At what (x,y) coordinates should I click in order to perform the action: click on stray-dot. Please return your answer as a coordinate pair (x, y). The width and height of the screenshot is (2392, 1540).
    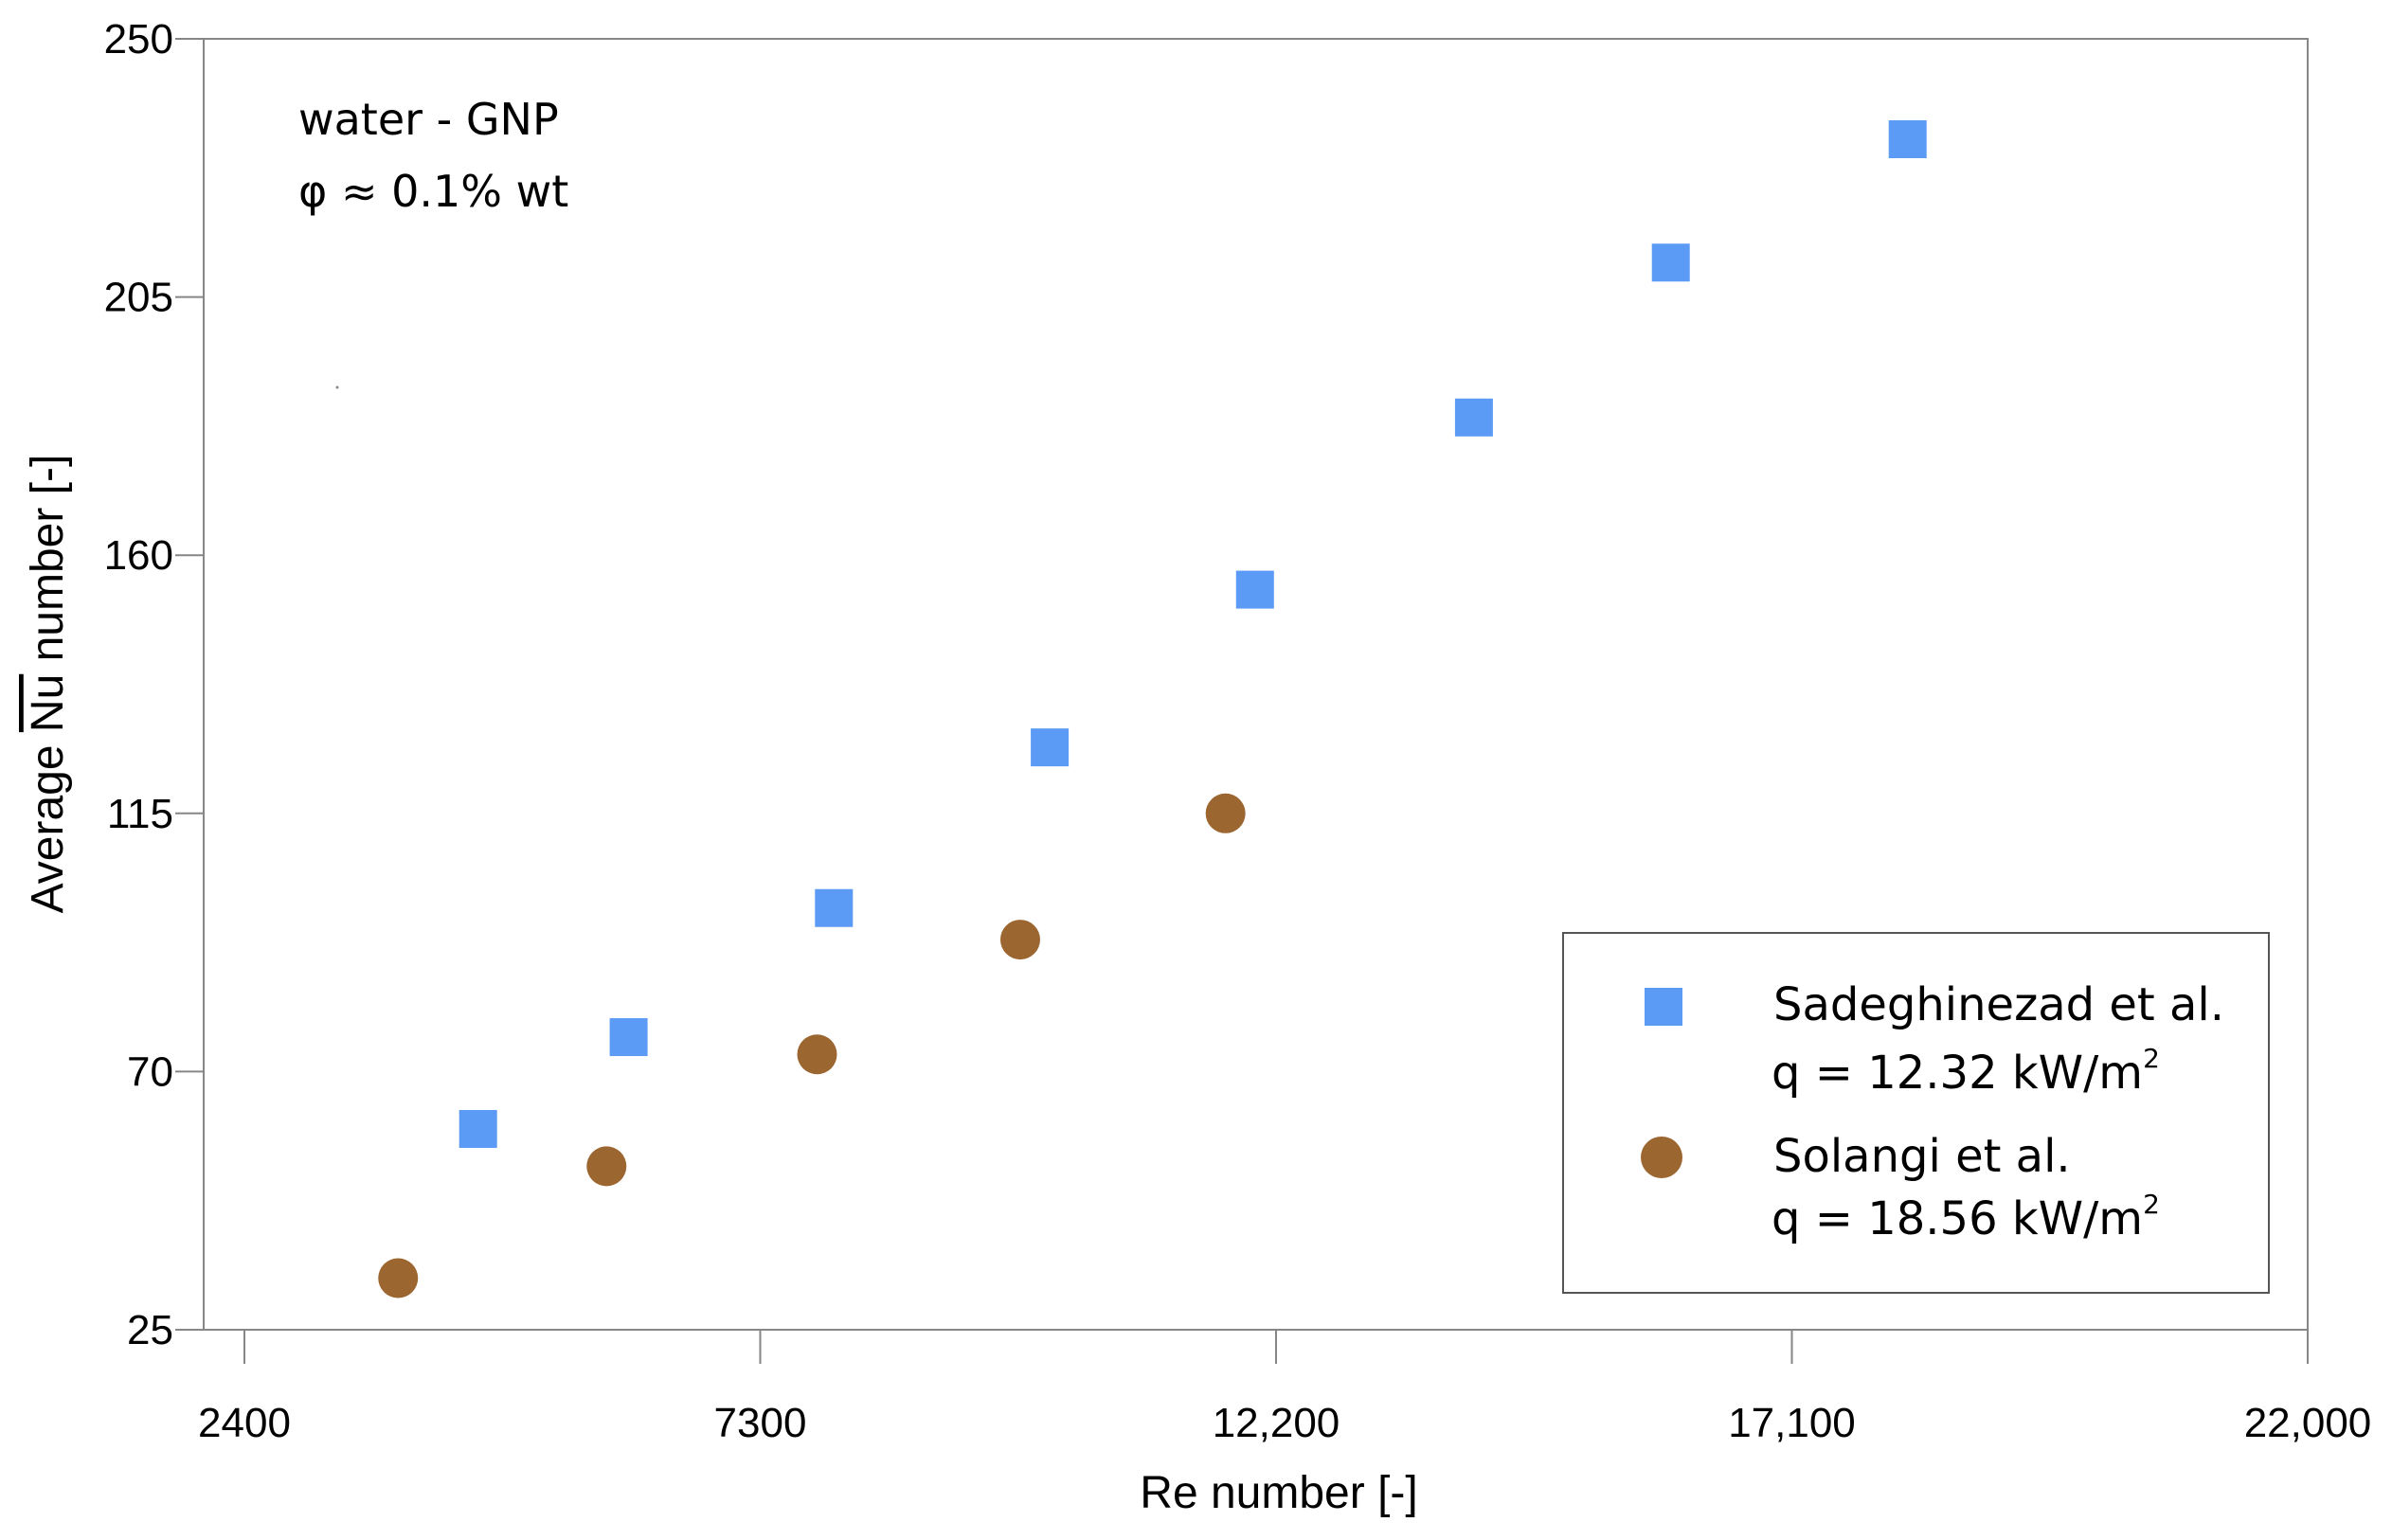
    Looking at the image, I should click on (337, 387).